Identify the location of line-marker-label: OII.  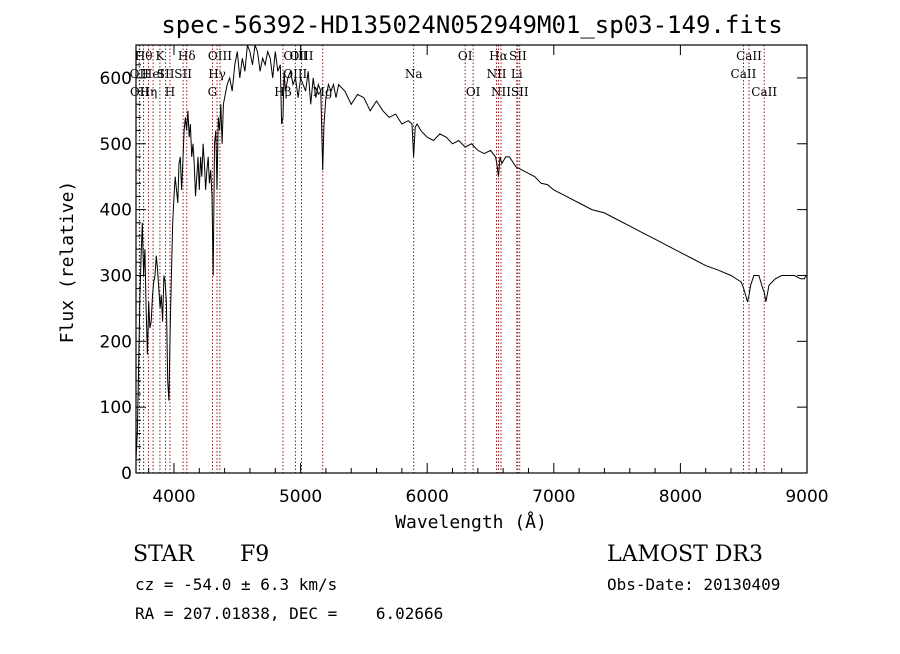
(140, 92).